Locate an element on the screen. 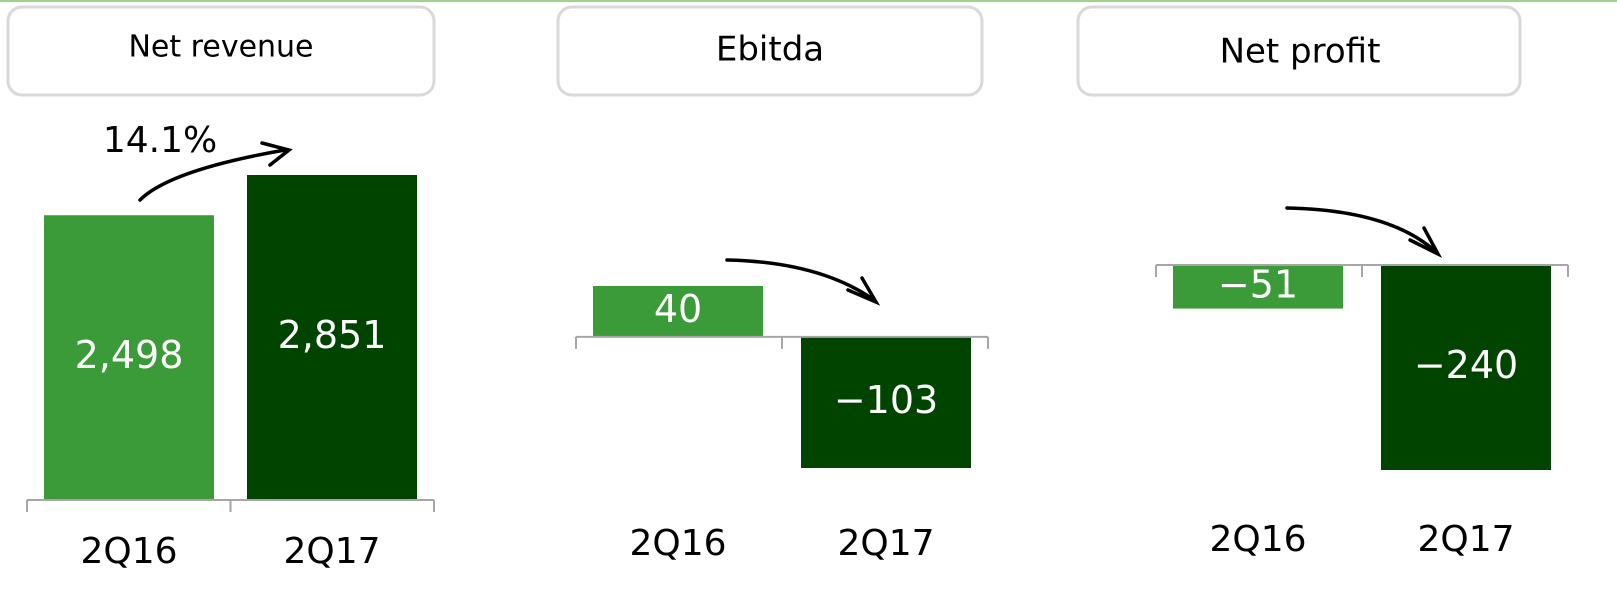 The width and height of the screenshot is (1617, 590). value-label: −240 is located at coordinates (1466, 365).